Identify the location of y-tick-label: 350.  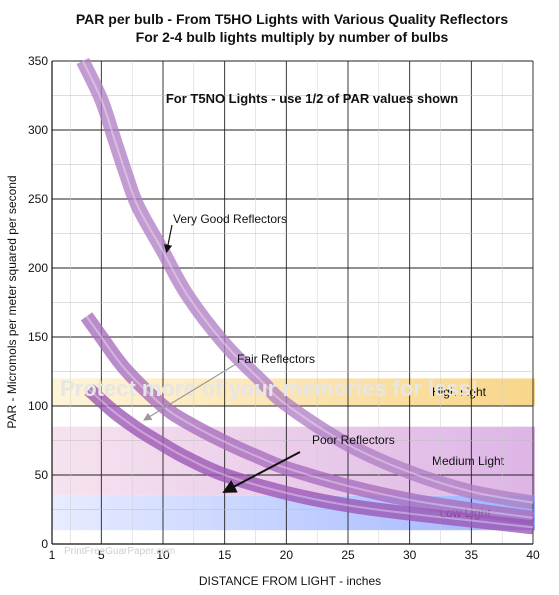
(38, 61).